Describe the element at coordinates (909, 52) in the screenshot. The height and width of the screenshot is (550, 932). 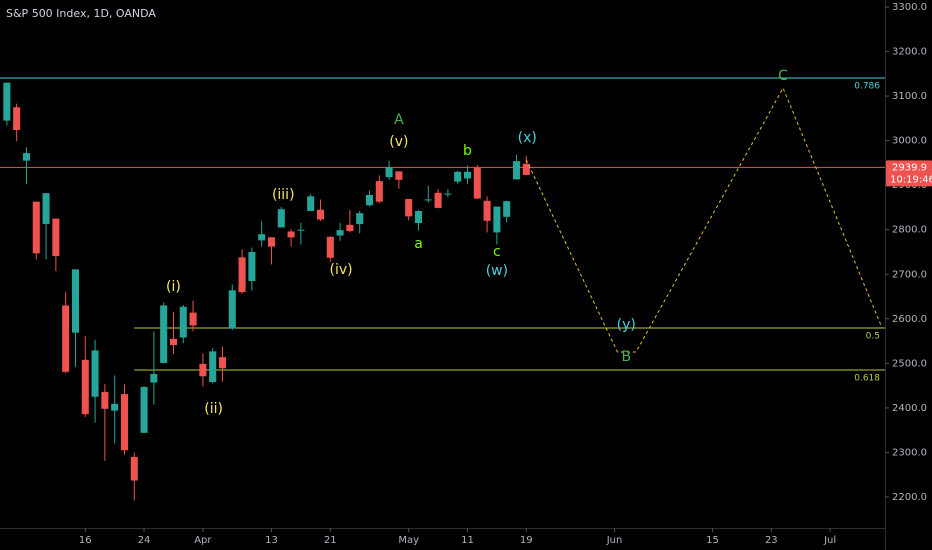
I see `y-tick-label: 3200.0` at that location.